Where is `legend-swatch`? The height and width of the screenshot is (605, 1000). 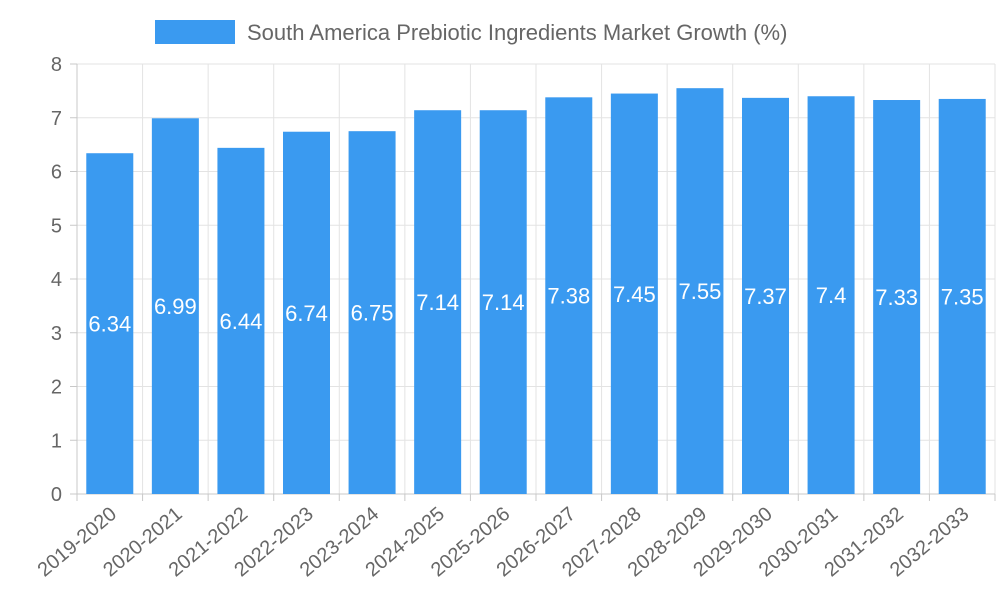 legend-swatch is located at coordinates (195, 32).